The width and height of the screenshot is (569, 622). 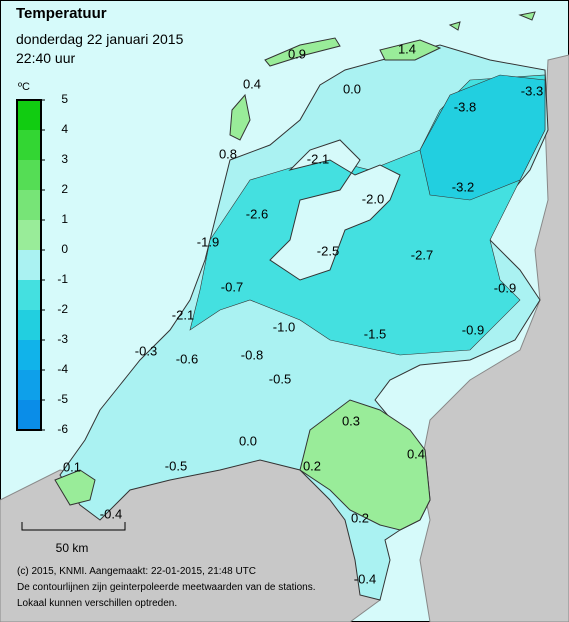 What do you see at coordinates (463, 186) in the screenshot?
I see `station-value: -3.2` at bounding box center [463, 186].